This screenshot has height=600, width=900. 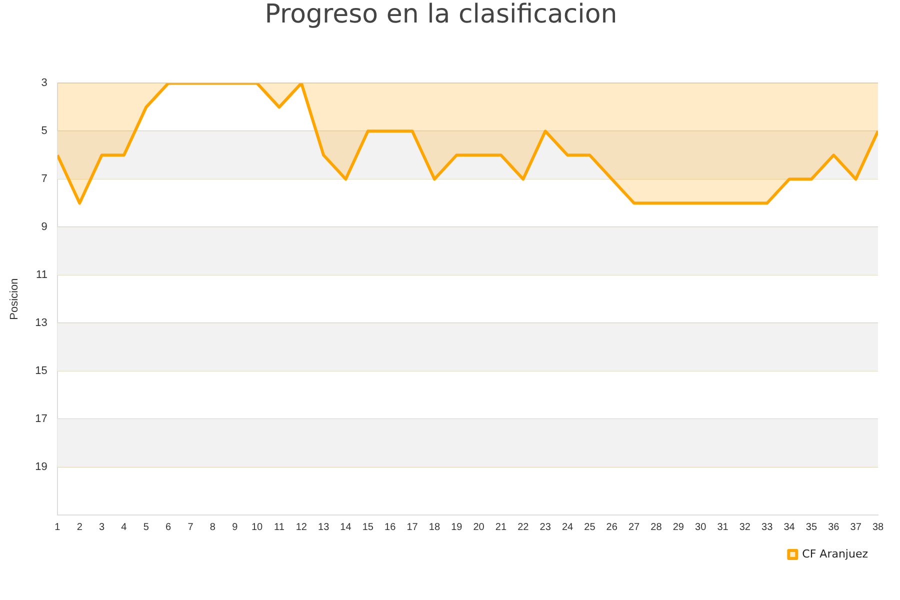 I want to click on x-tick-label: 22, so click(x=524, y=527).